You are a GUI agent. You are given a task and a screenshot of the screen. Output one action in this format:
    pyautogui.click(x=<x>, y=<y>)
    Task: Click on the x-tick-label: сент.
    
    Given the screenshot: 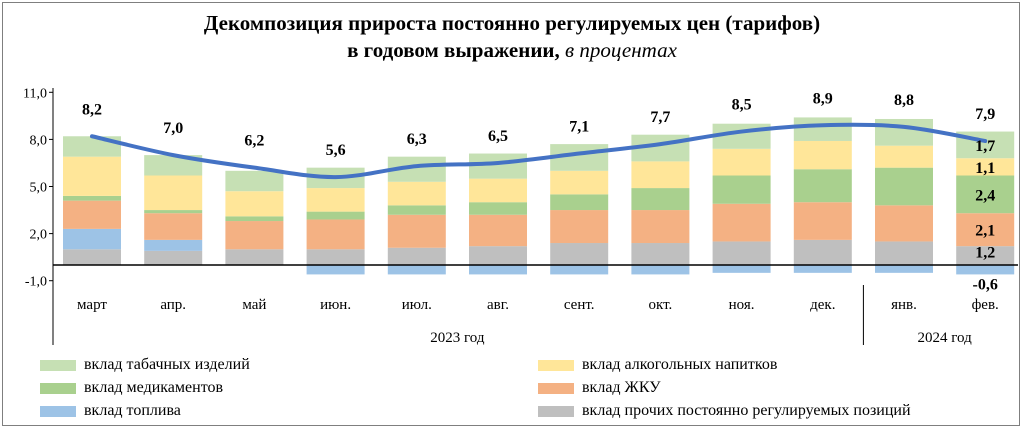 What is the action you would take?
    pyautogui.click(x=579, y=305)
    